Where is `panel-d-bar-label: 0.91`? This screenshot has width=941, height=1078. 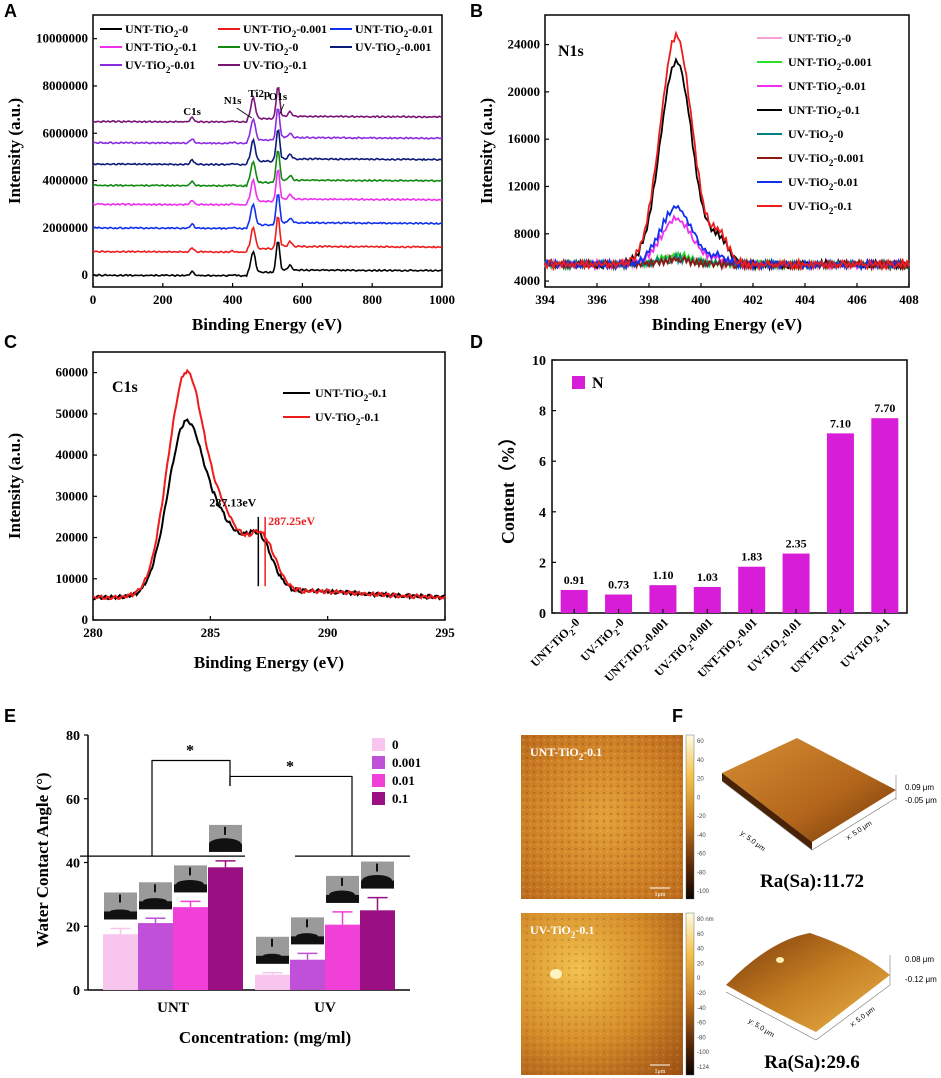 panel-d-bar-label: 0.91 is located at coordinates (574, 580).